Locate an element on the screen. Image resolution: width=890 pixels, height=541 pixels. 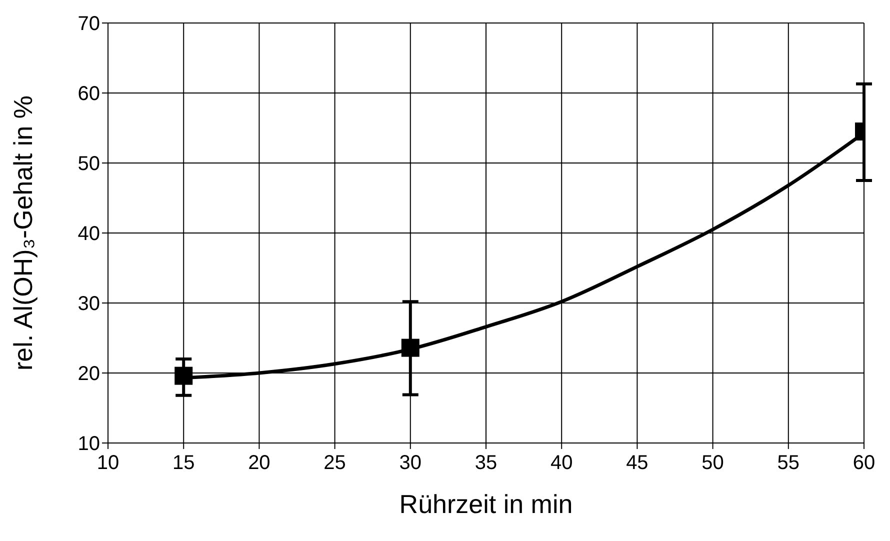
x-tick-label: 40 is located at coordinates (561, 463).